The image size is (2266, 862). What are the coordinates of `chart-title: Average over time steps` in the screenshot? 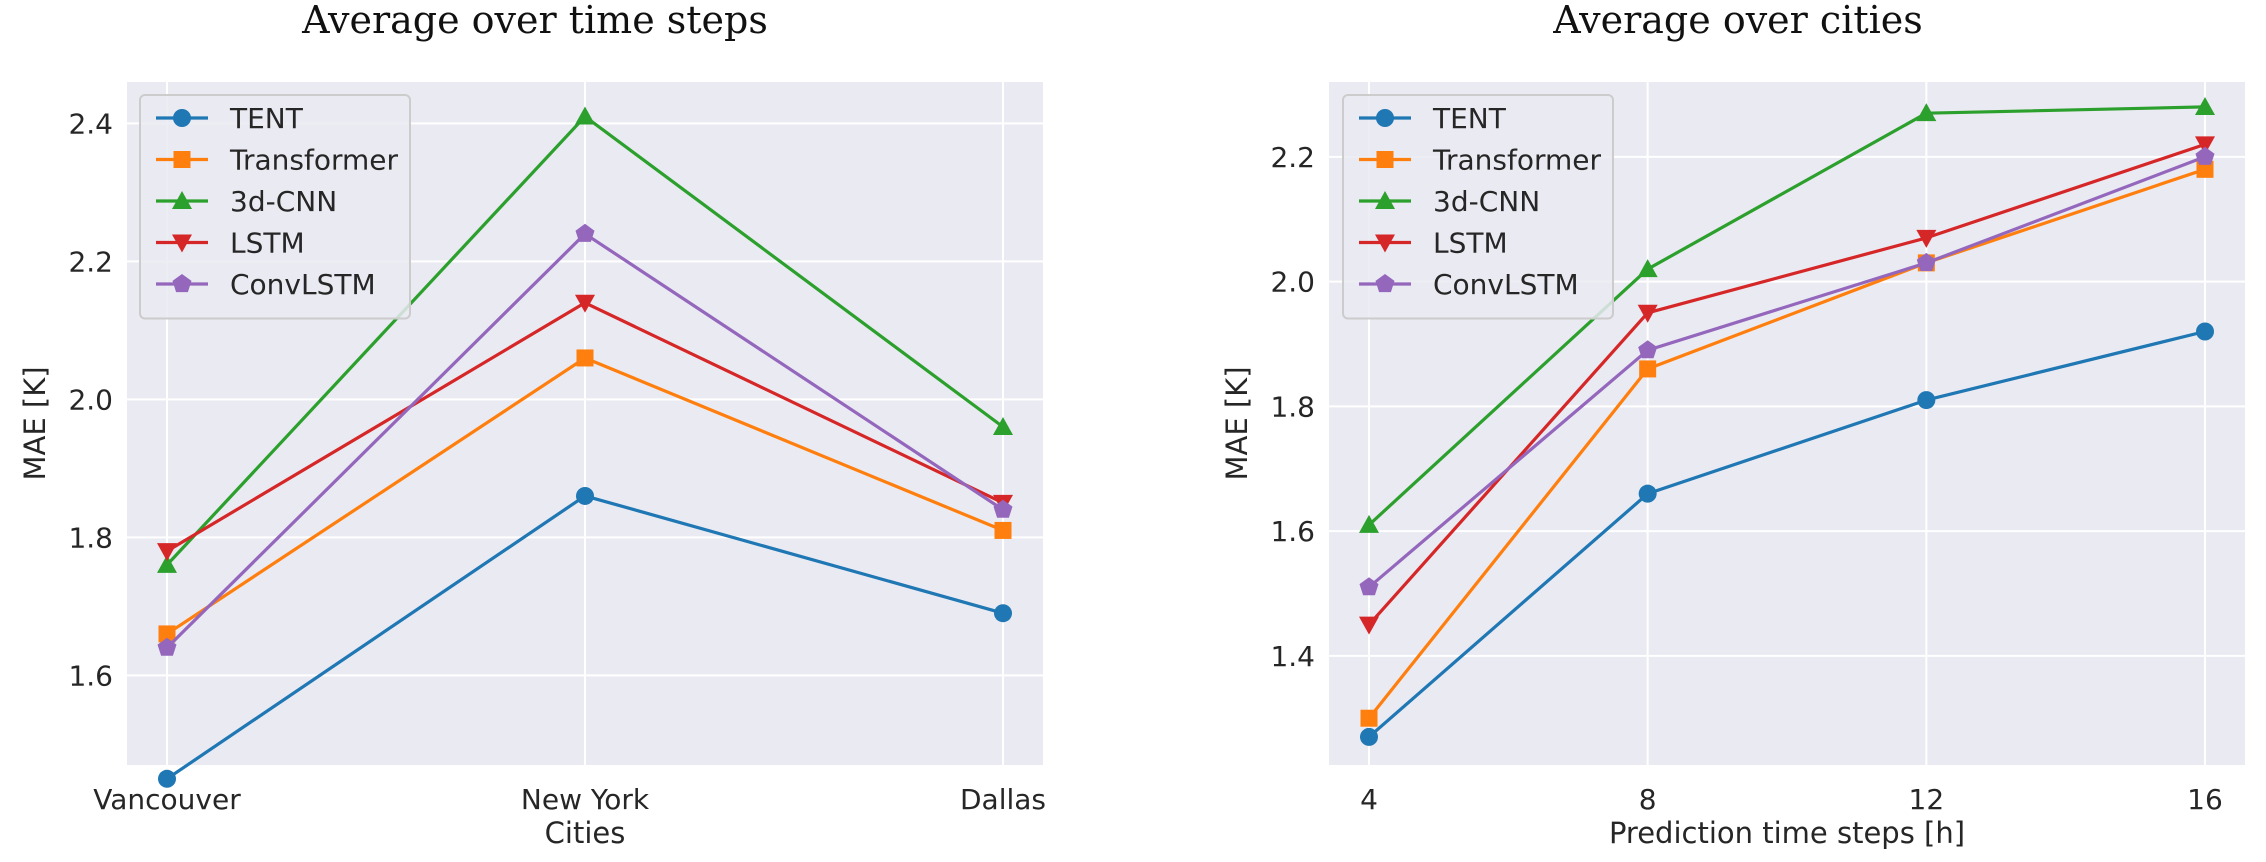 It's located at (534, 21).